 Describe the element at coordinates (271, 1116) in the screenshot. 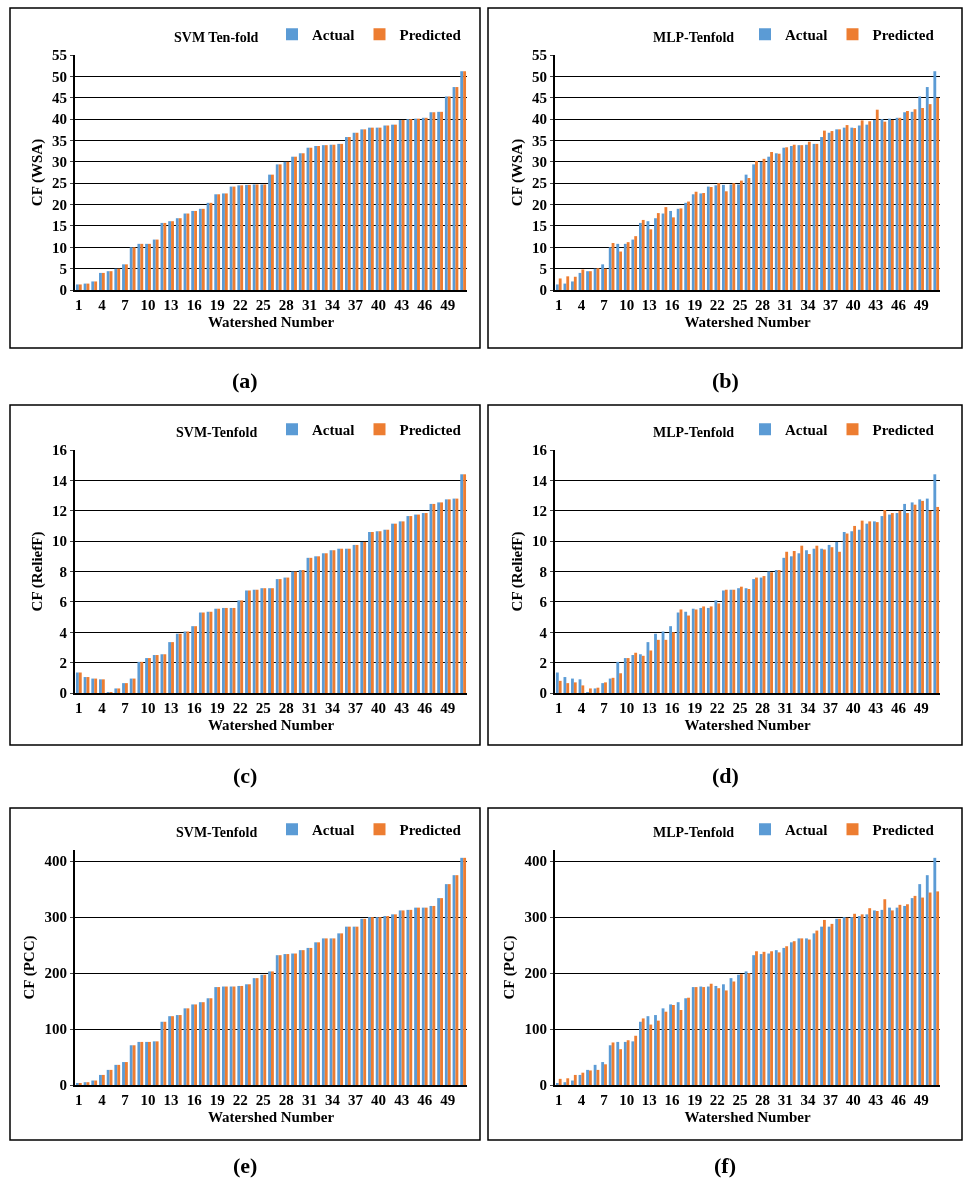

I see `x-axis-title: Watershed Number` at that location.